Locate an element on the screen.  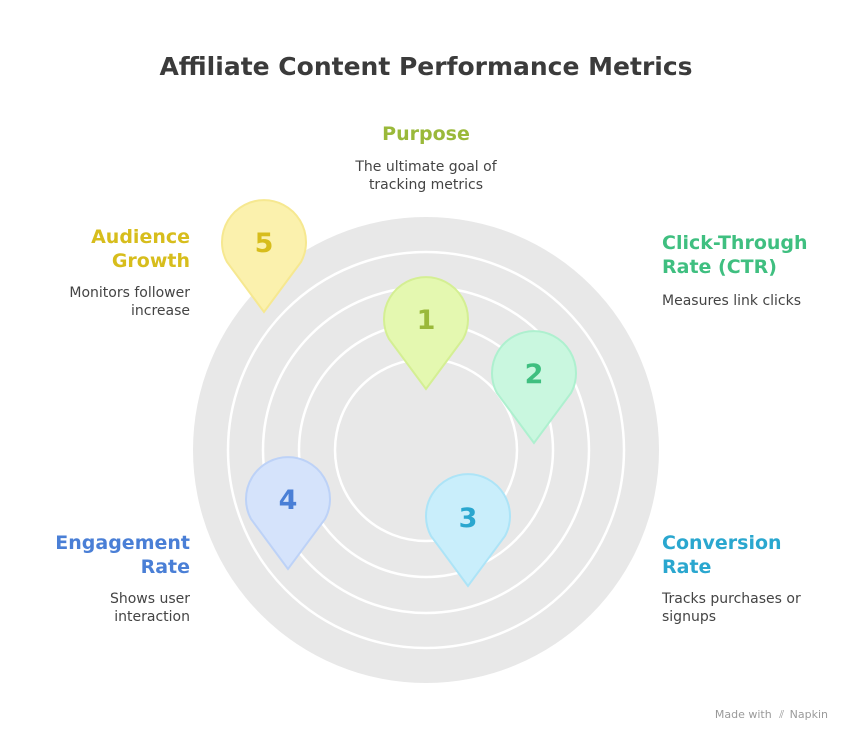
conversion-desc-line-1: Tracks purchases or is located at coordinates (731, 599).